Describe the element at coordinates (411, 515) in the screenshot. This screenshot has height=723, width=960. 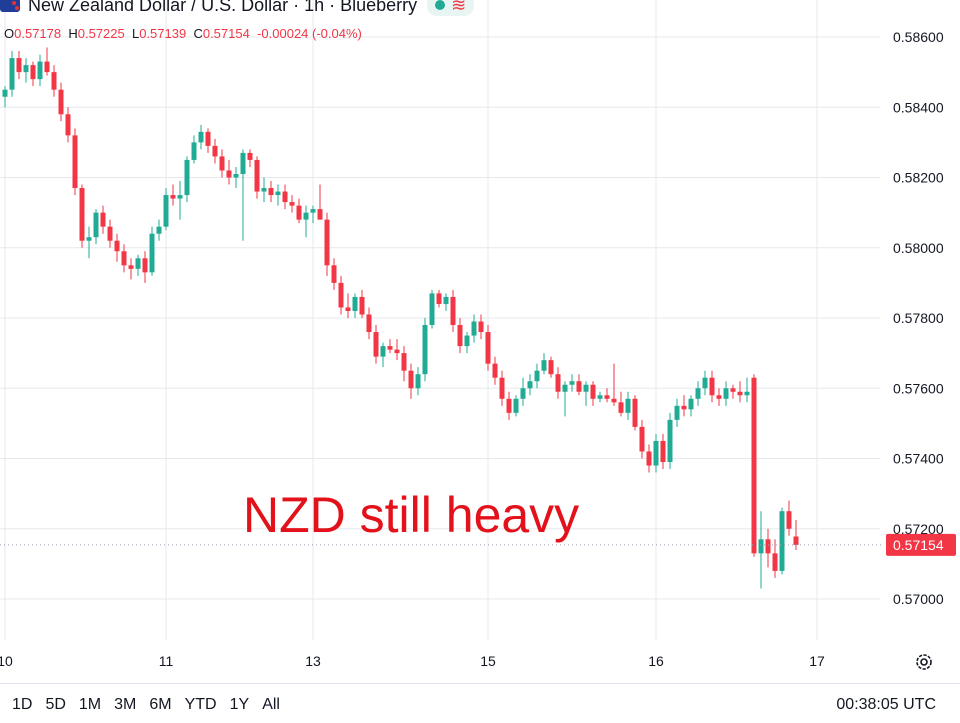
I see `annotation-text: NZD still heavy` at that location.